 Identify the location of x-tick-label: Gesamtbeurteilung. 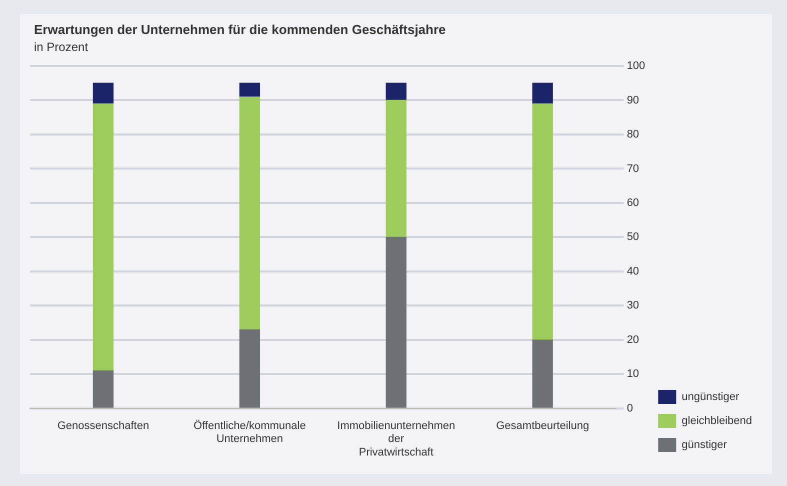
(543, 426).